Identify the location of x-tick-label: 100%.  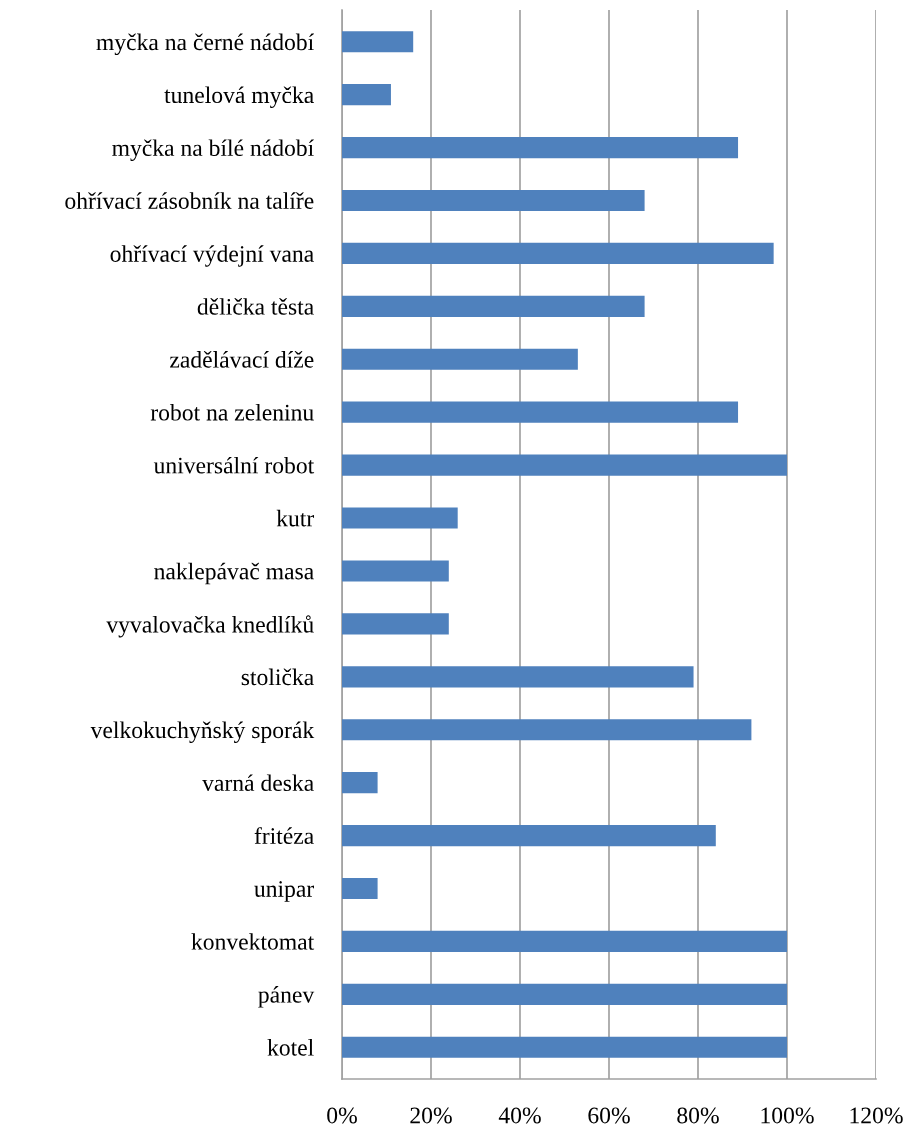
(787, 1115).